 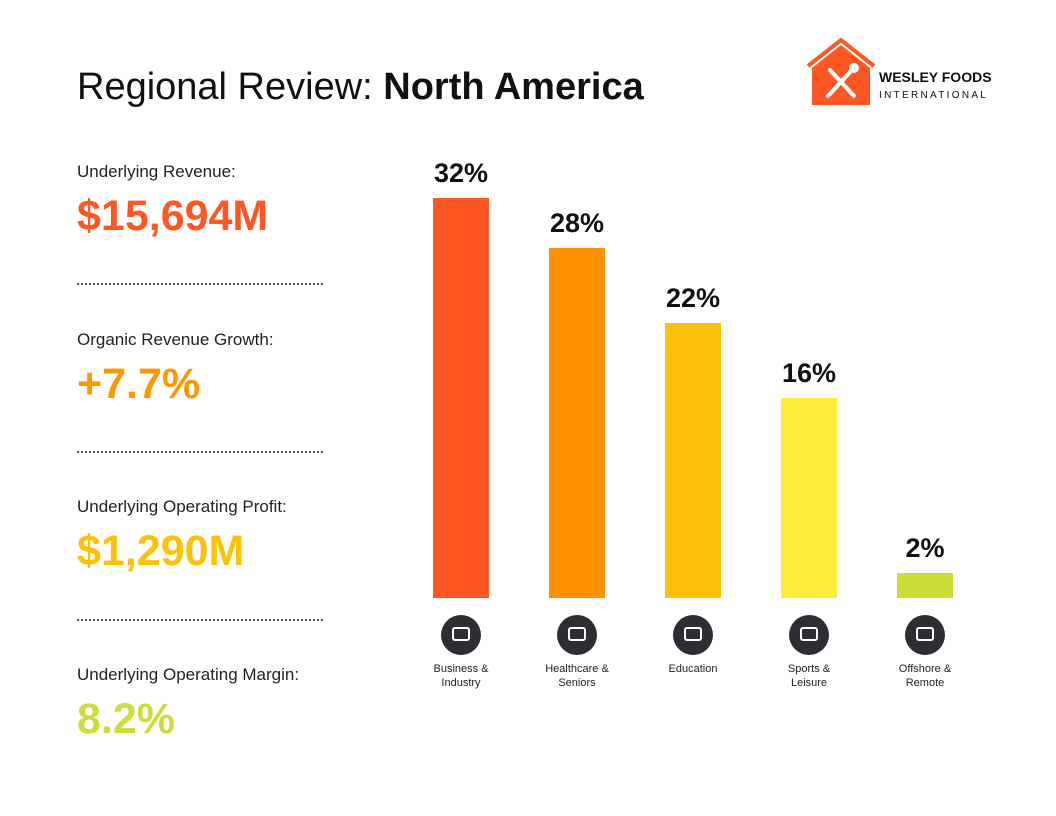 What do you see at coordinates (925, 676) in the screenshot?
I see `category-label: Offshore & Remote` at bounding box center [925, 676].